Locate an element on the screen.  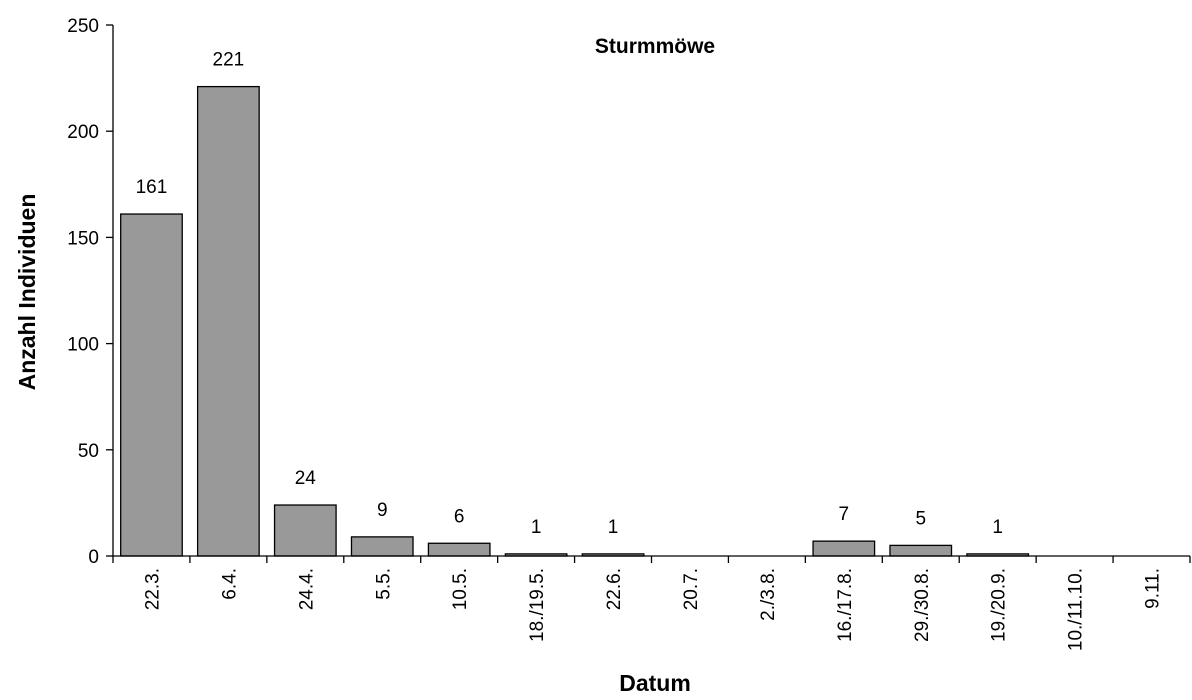
y-tick-label-150: 150 is located at coordinates (83, 238).